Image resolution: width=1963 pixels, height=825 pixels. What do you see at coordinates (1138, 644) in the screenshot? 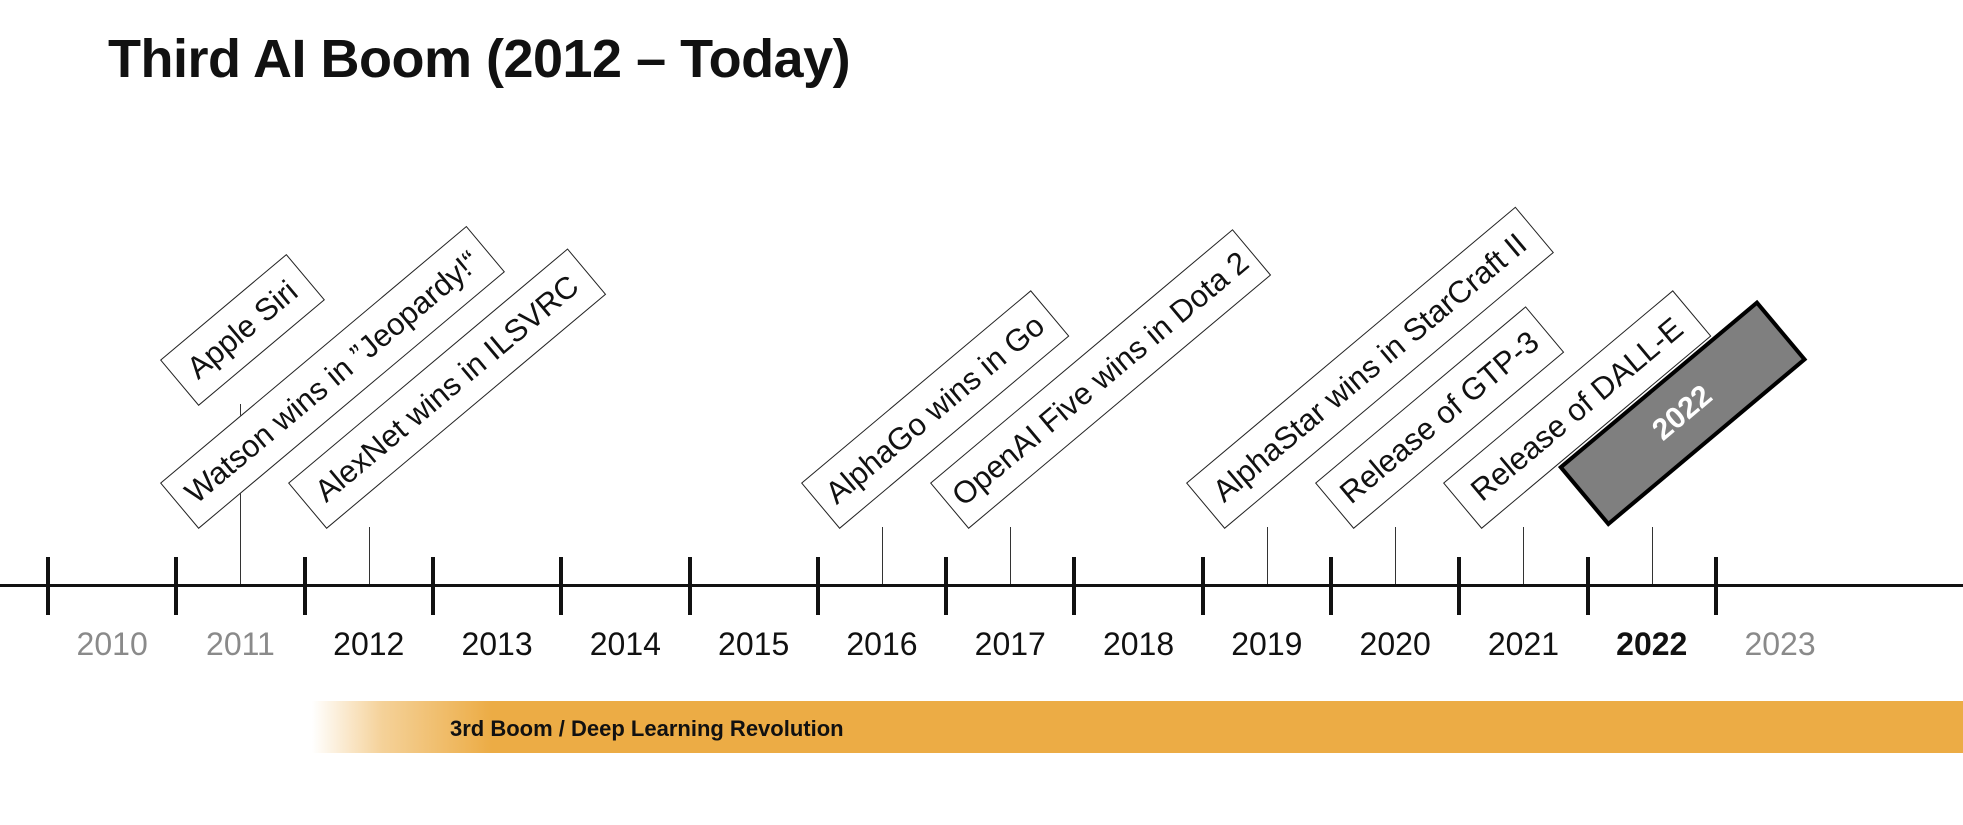
I see `year-label-2018: 2018` at bounding box center [1138, 644].